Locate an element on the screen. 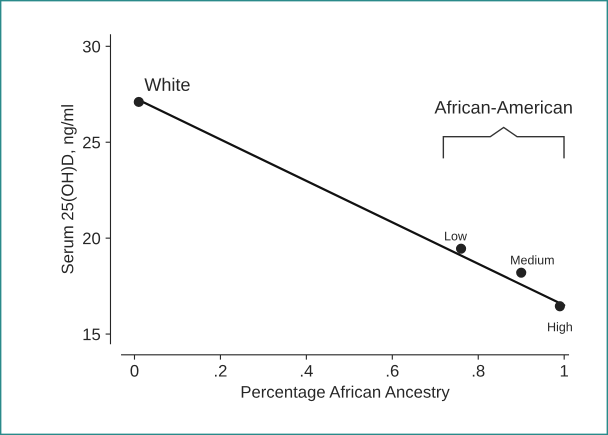 The width and height of the screenshot is (608, 435). y-tick-label: 30 is located at coordinates (91, 46).